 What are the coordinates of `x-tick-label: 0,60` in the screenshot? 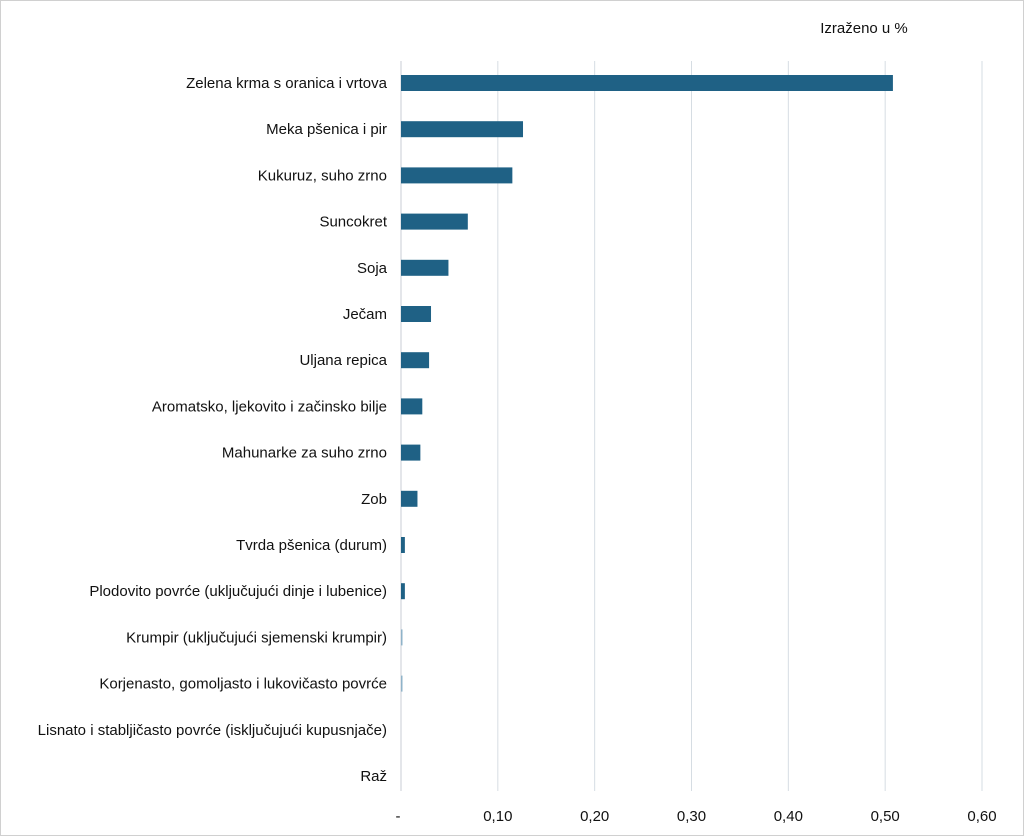 It's located at (981, 816).